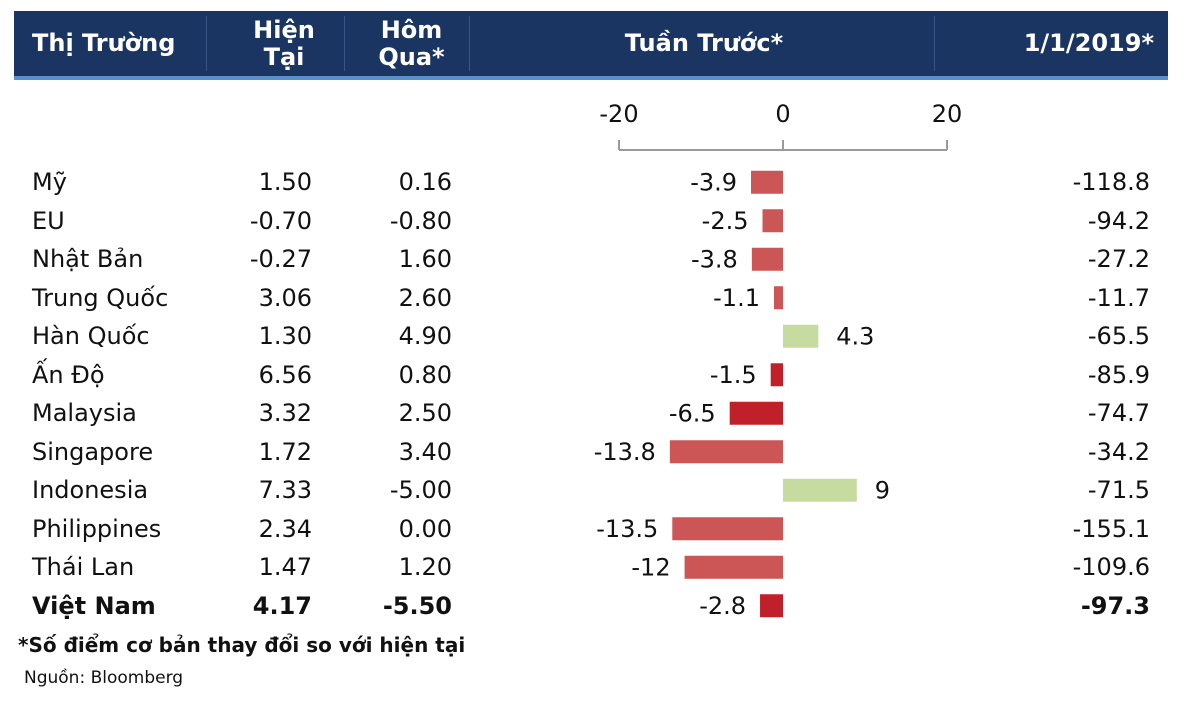 This screenshot has width=1200, height=703. I want to click on cell-yesterday: -0.80, so click(420, 221).